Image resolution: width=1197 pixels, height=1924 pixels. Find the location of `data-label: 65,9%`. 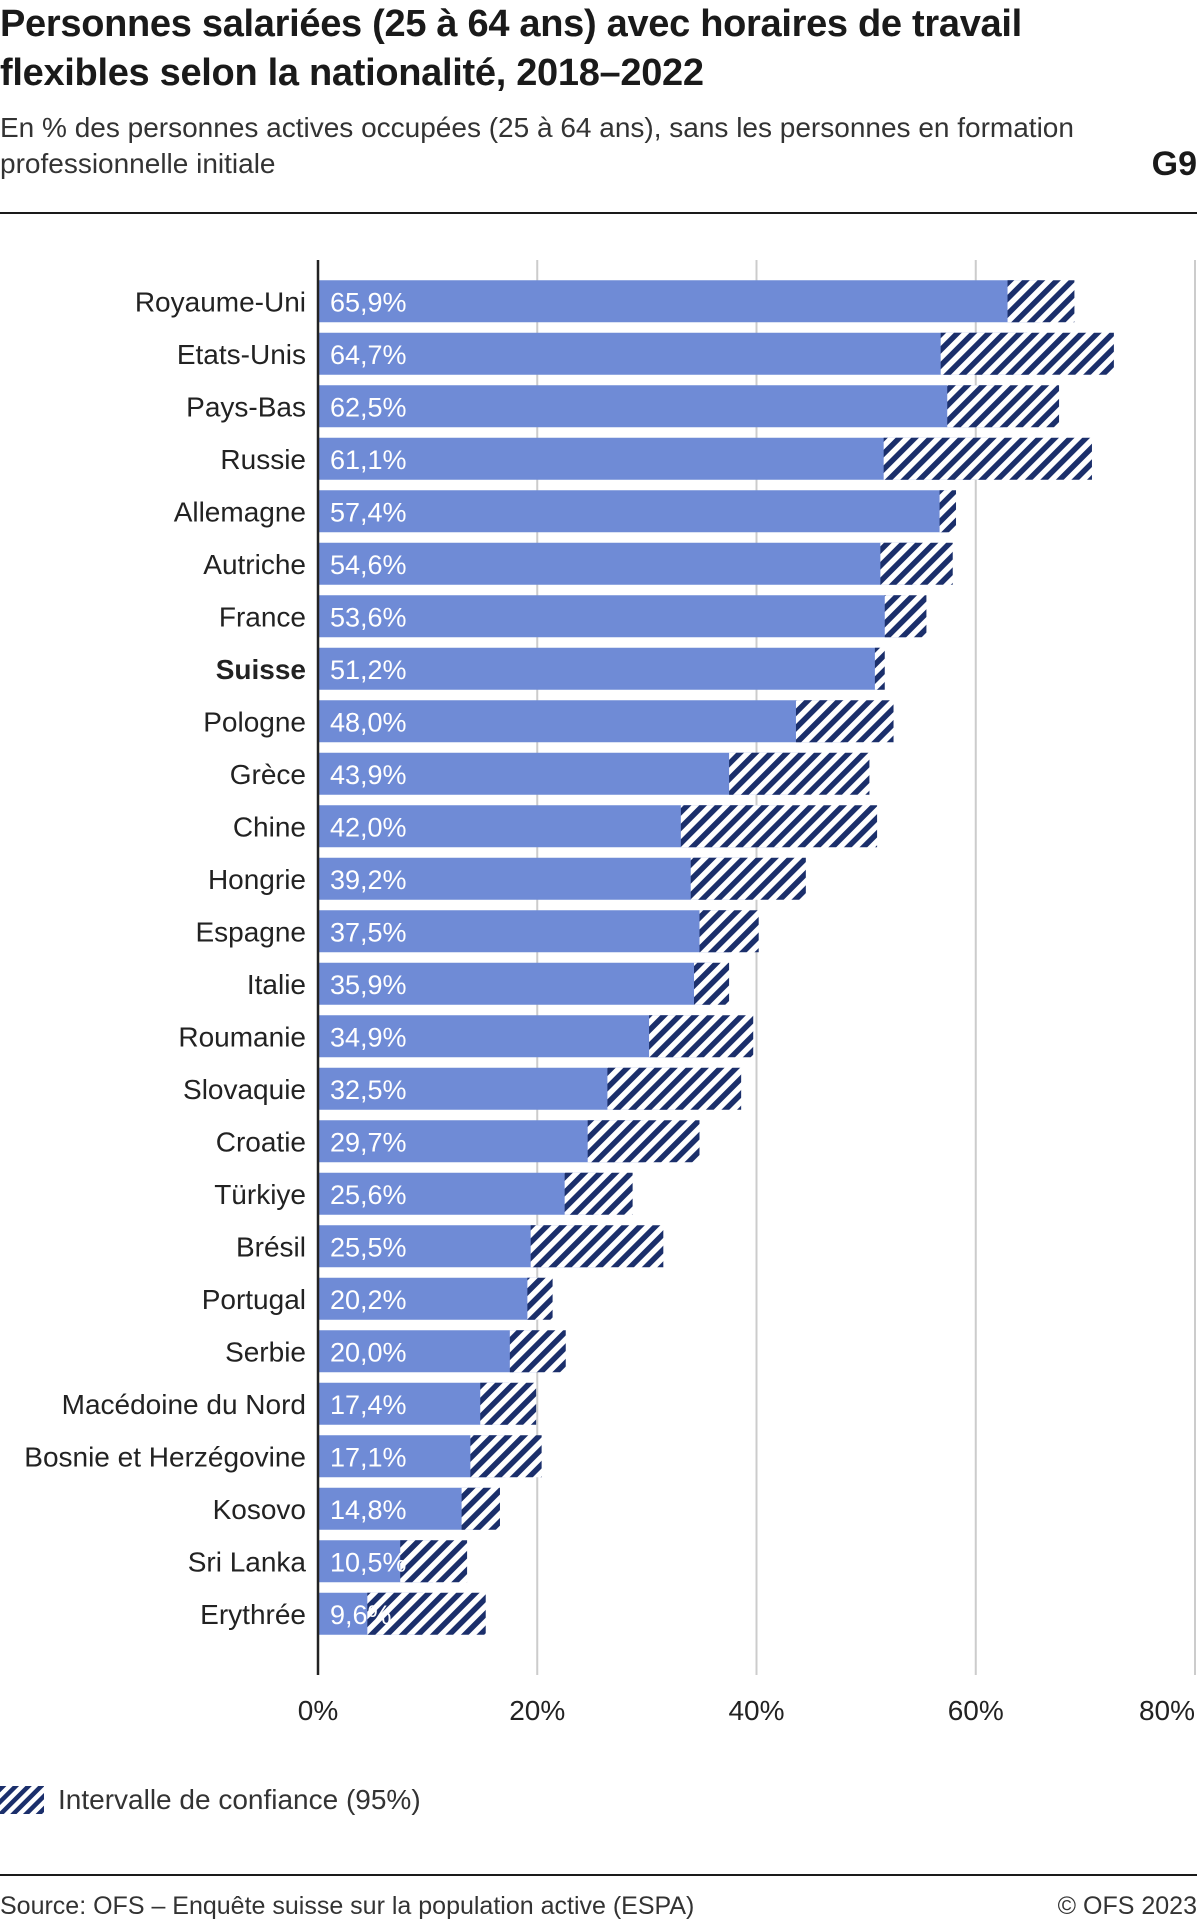

data-label: 65,9% is located at coordinates (368, 302).